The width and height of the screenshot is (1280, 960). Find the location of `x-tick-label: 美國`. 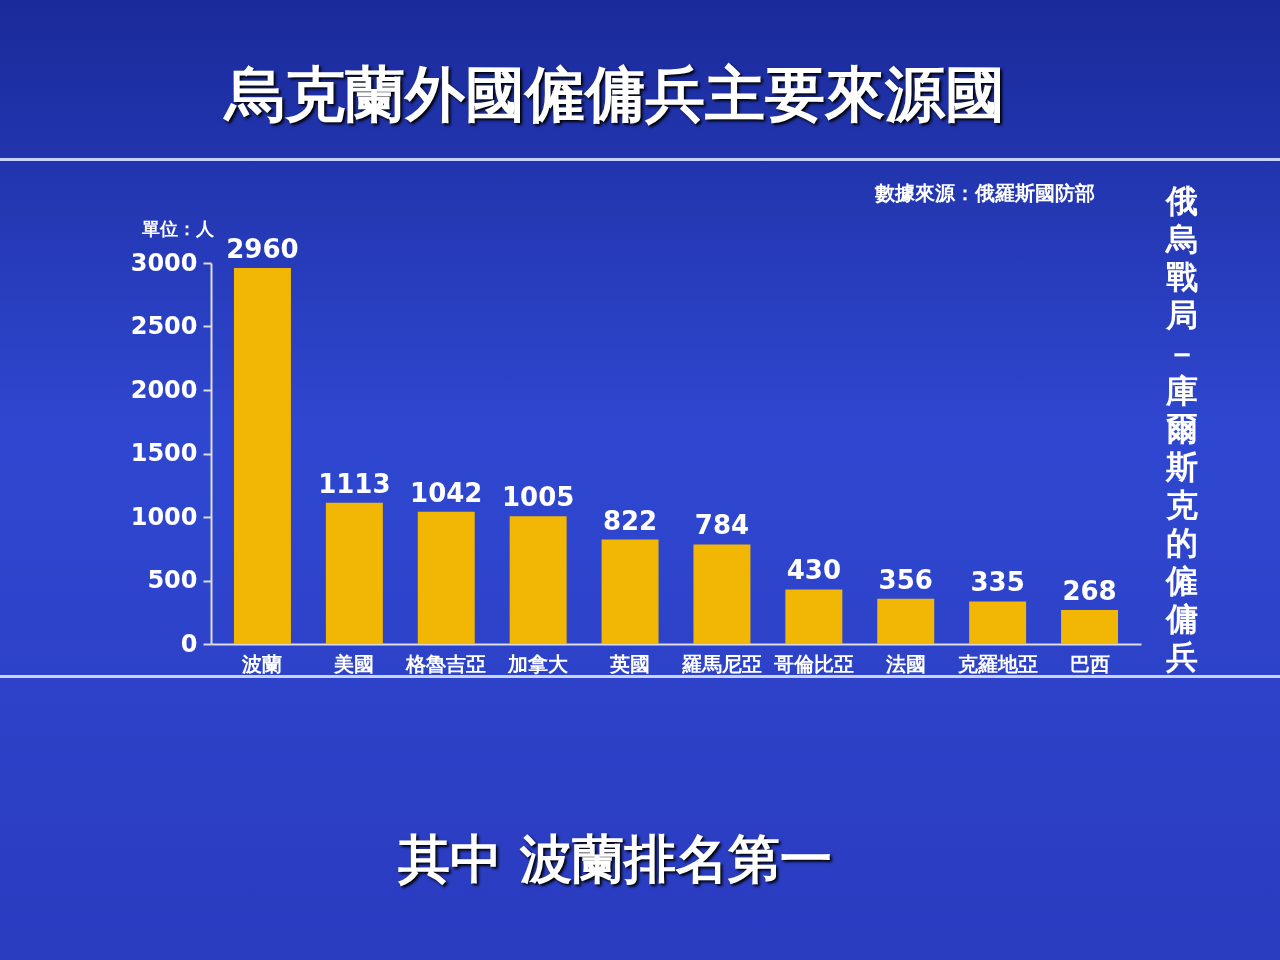

x-tick-label: 美國 is located at coordinates (354, 663).